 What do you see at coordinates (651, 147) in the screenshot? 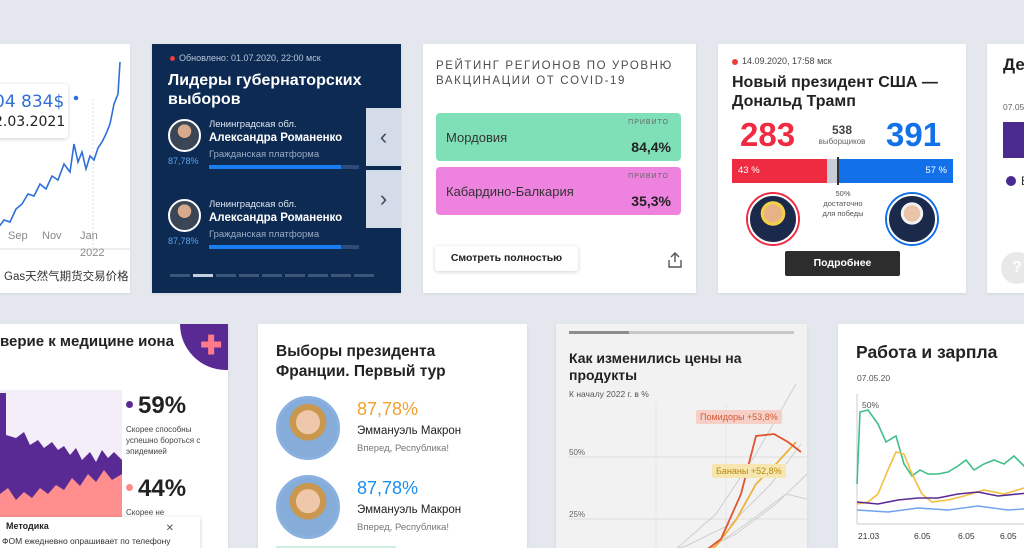
I see `vaccinated-value: 84,4%` at bounding box center [651, 147].